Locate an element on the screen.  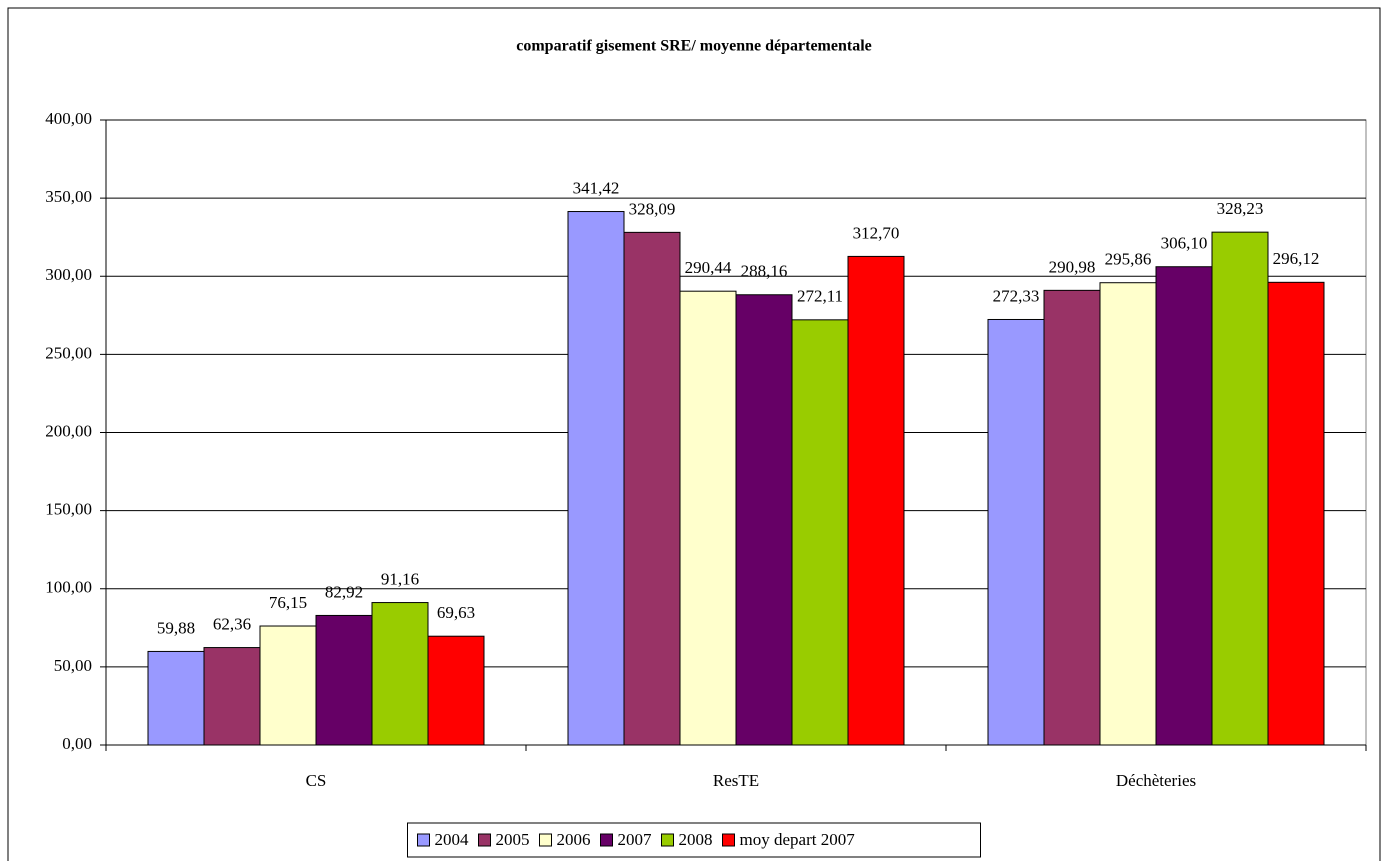
y-tick-label: 250,00 is located at coordinates (68, 352).